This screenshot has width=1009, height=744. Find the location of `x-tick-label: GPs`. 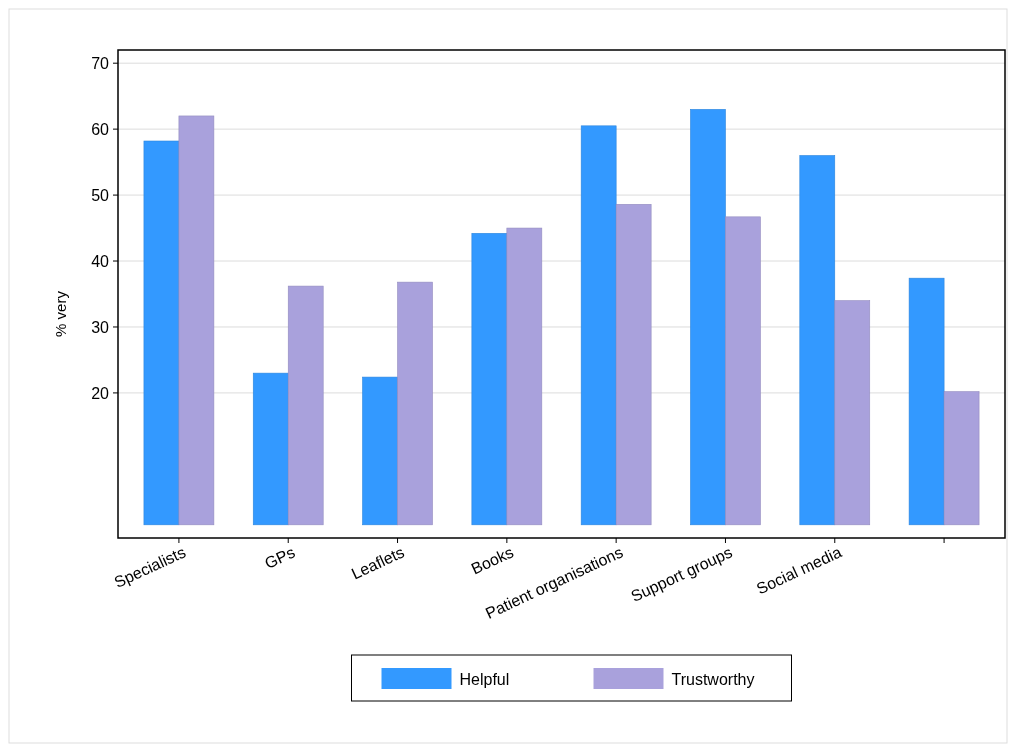

x-tick-label: GPs is located at coordinates (280, 557).